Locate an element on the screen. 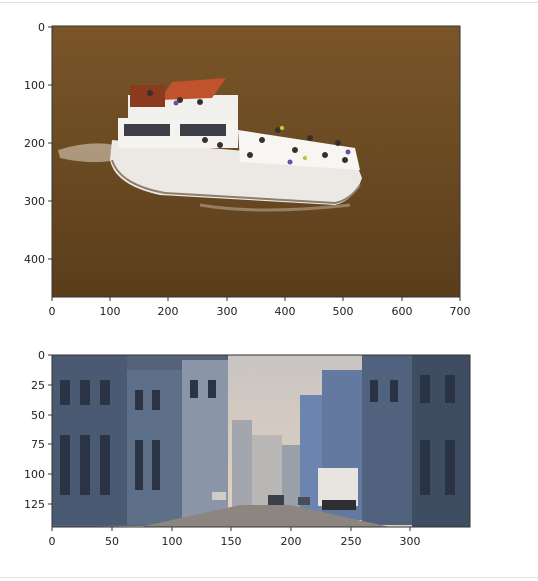  cell-bottom-border is located at coordinates (269, 577).